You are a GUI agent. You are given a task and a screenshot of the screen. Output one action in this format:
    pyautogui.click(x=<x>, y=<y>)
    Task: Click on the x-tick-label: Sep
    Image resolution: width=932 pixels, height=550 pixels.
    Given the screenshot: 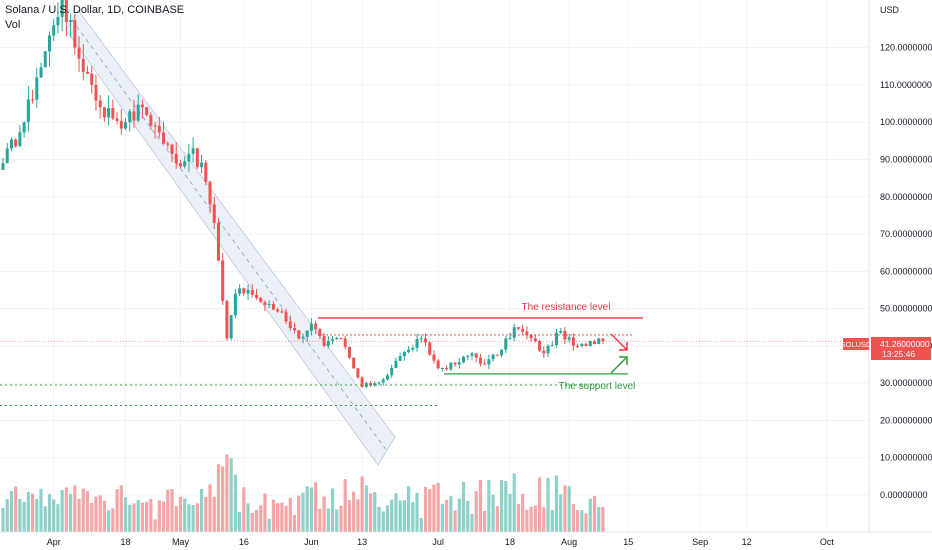 What is the action you would take?
    pyautogui.click(x=700, y=542)
    